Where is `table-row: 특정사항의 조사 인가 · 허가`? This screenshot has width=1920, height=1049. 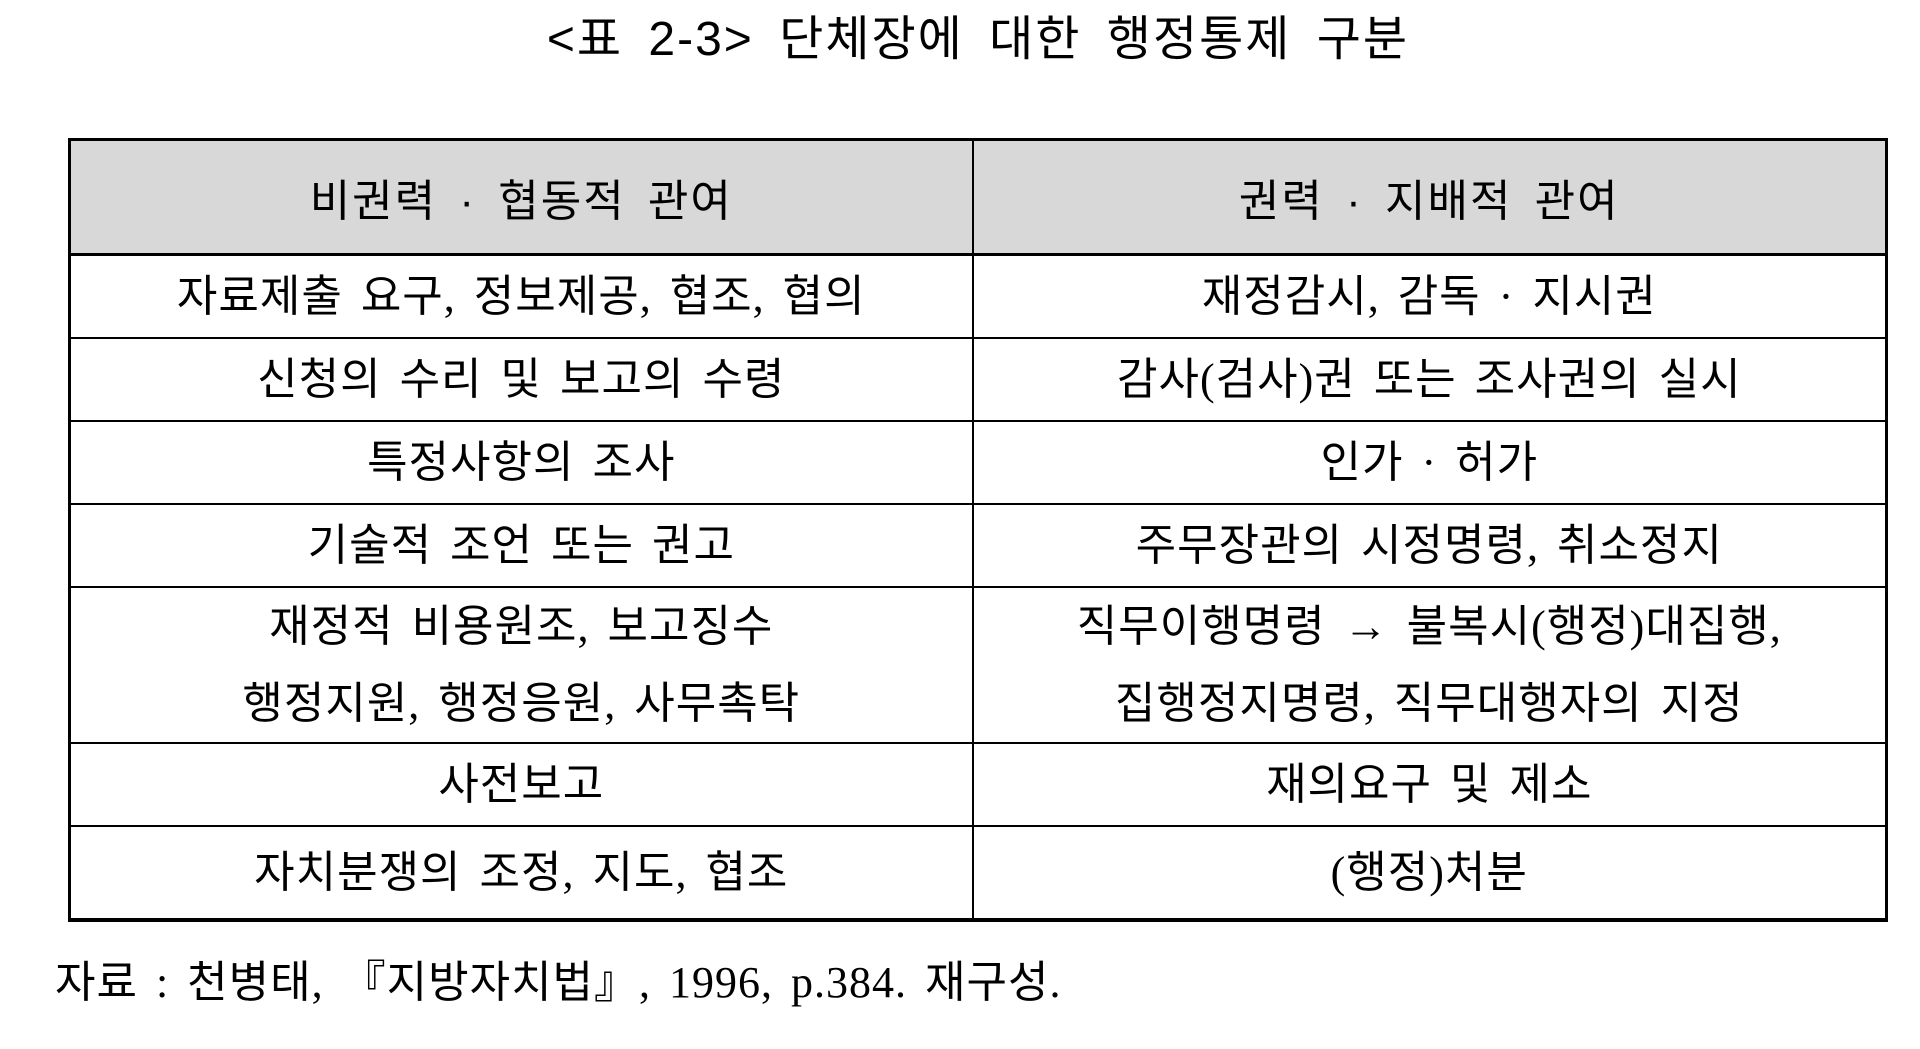
table-row: 특정사항의 조사 인가 · 허가 is located at coordinates (978, 462).